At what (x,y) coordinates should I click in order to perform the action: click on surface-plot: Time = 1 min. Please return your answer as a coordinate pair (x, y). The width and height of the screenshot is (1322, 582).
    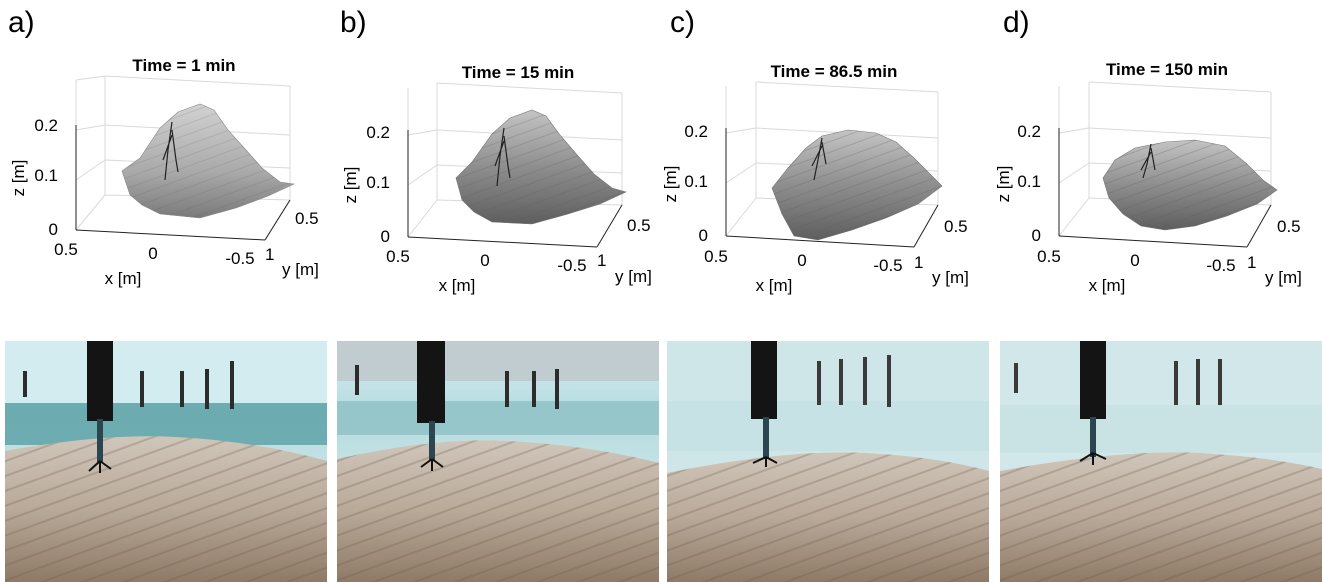
    Looking at the image, I should click on (165, 160).